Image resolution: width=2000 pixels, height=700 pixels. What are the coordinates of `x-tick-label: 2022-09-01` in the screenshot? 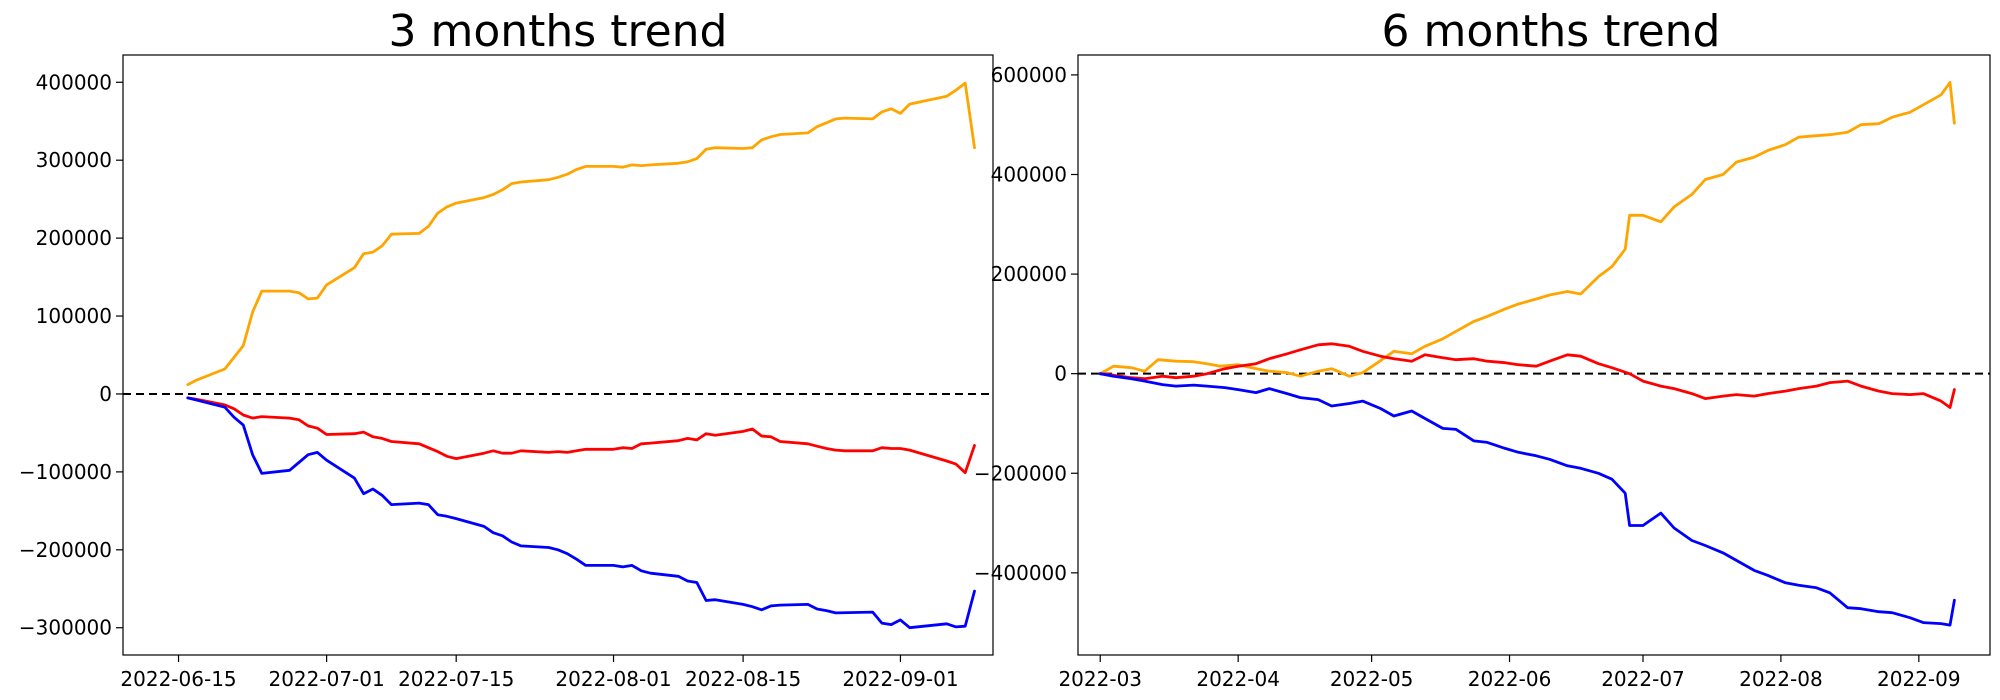 It's located at (900, 679).